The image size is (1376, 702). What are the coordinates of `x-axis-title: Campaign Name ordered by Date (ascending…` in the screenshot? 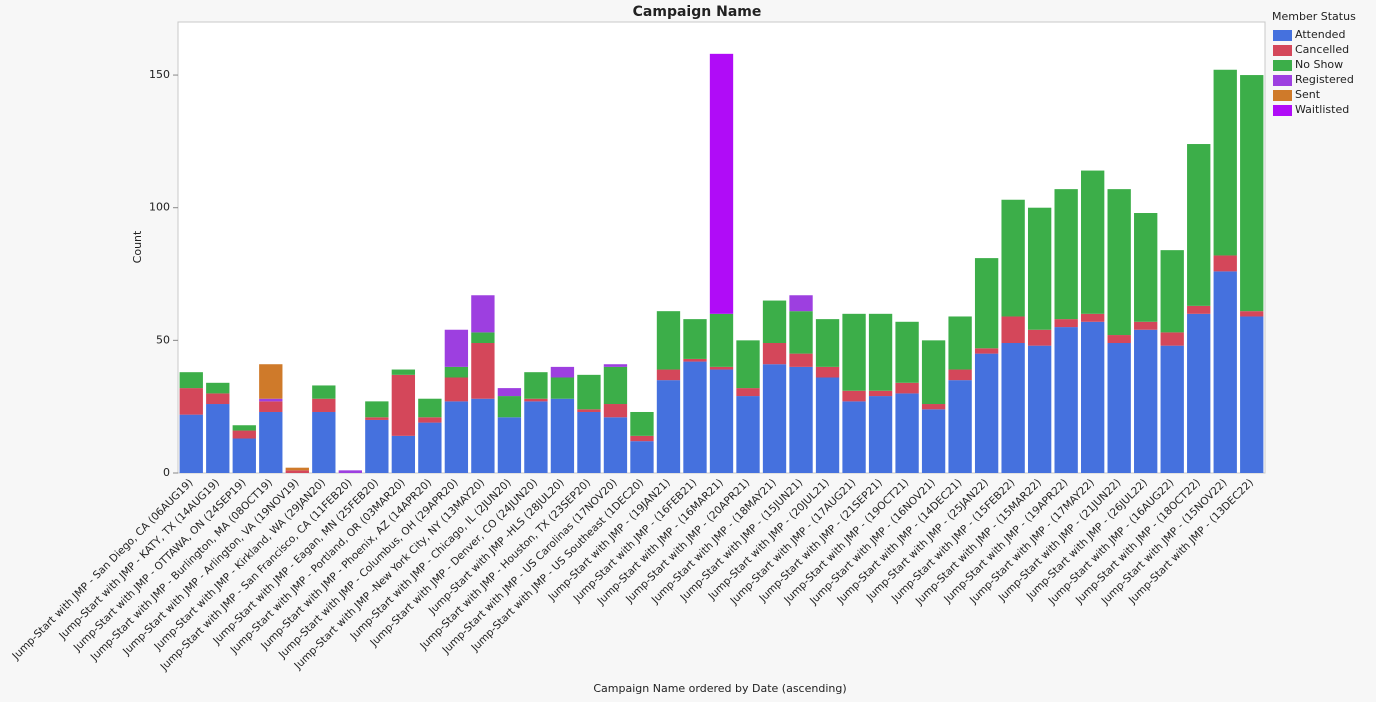 It's located at (719, 688).